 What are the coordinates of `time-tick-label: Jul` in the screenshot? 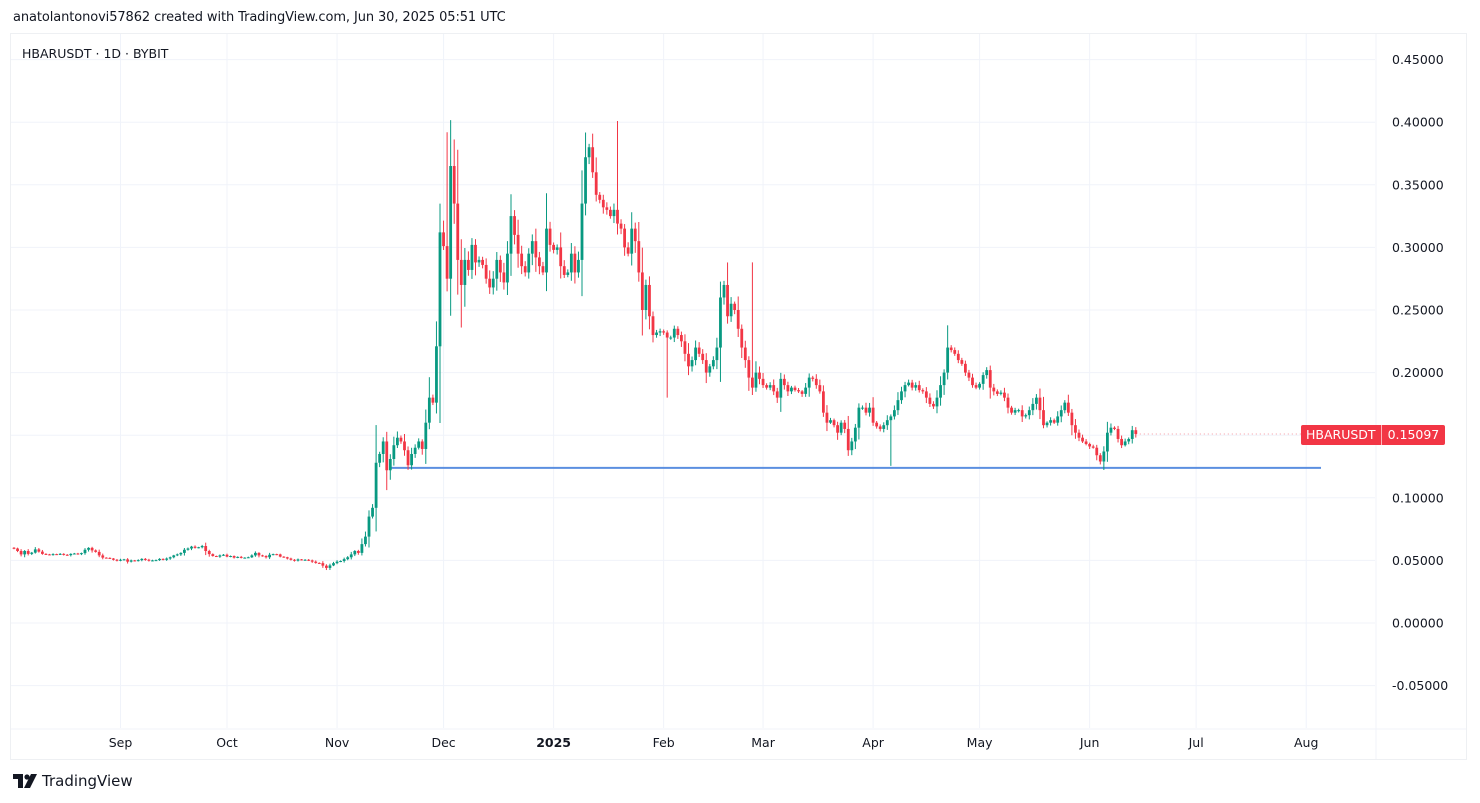 It's located at (1196, 742).